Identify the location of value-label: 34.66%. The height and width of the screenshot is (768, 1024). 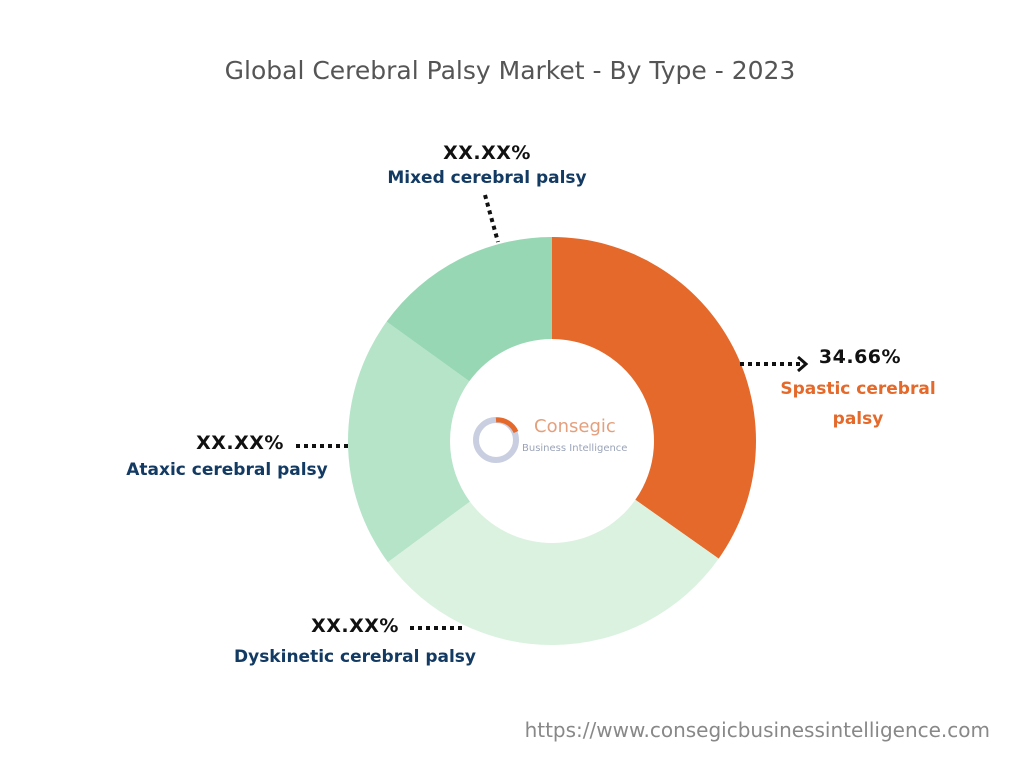
(860, 357).